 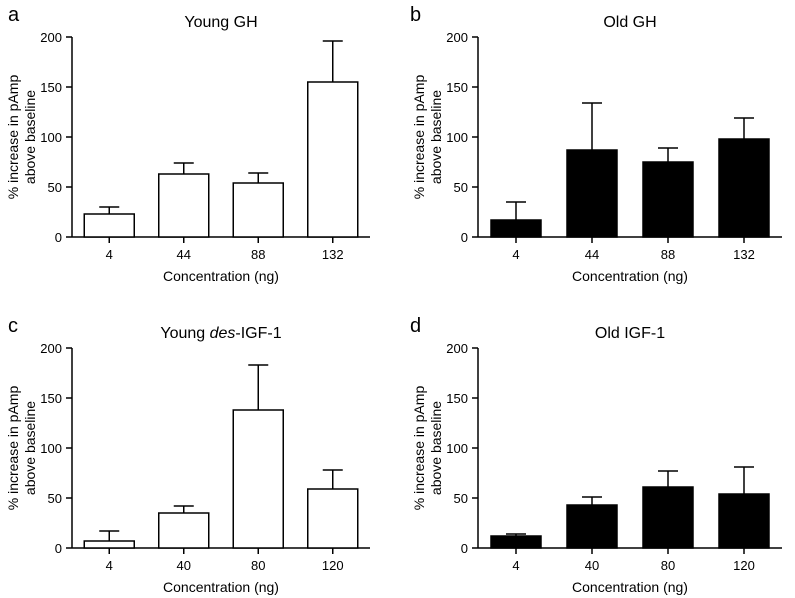 What do you see at coordinates (14, 15) in the screenshot?
I see `panel-letter: a` at bounding box center [14, 15].